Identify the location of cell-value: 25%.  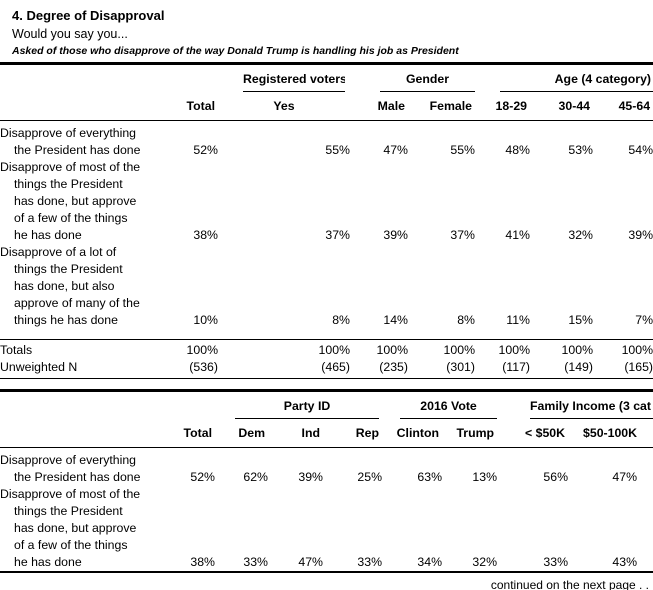
(370, 477).